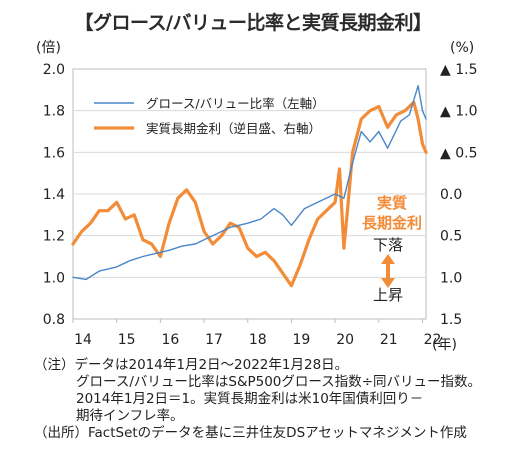 This screenshot has width=506, height=463. What do you see at coordinates (258, 340) in the screenshot?
I see `x-tick-label: 18` at bounding box center [258, 340].